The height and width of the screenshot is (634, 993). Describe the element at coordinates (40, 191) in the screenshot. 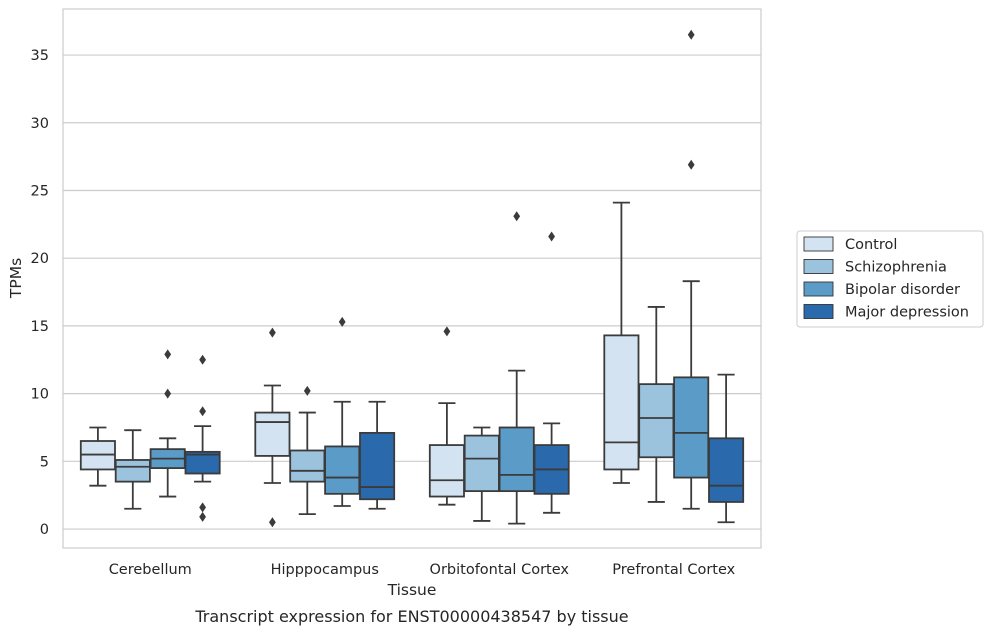

I see `y-tick-label: 25` at that location.